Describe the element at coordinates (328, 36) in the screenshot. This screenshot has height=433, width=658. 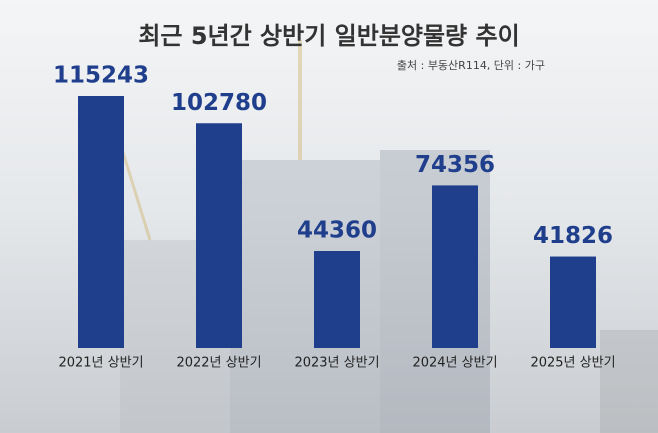
I see `chart-title: 최근 5년간 상반기 일반분양물량 추이` at that location.